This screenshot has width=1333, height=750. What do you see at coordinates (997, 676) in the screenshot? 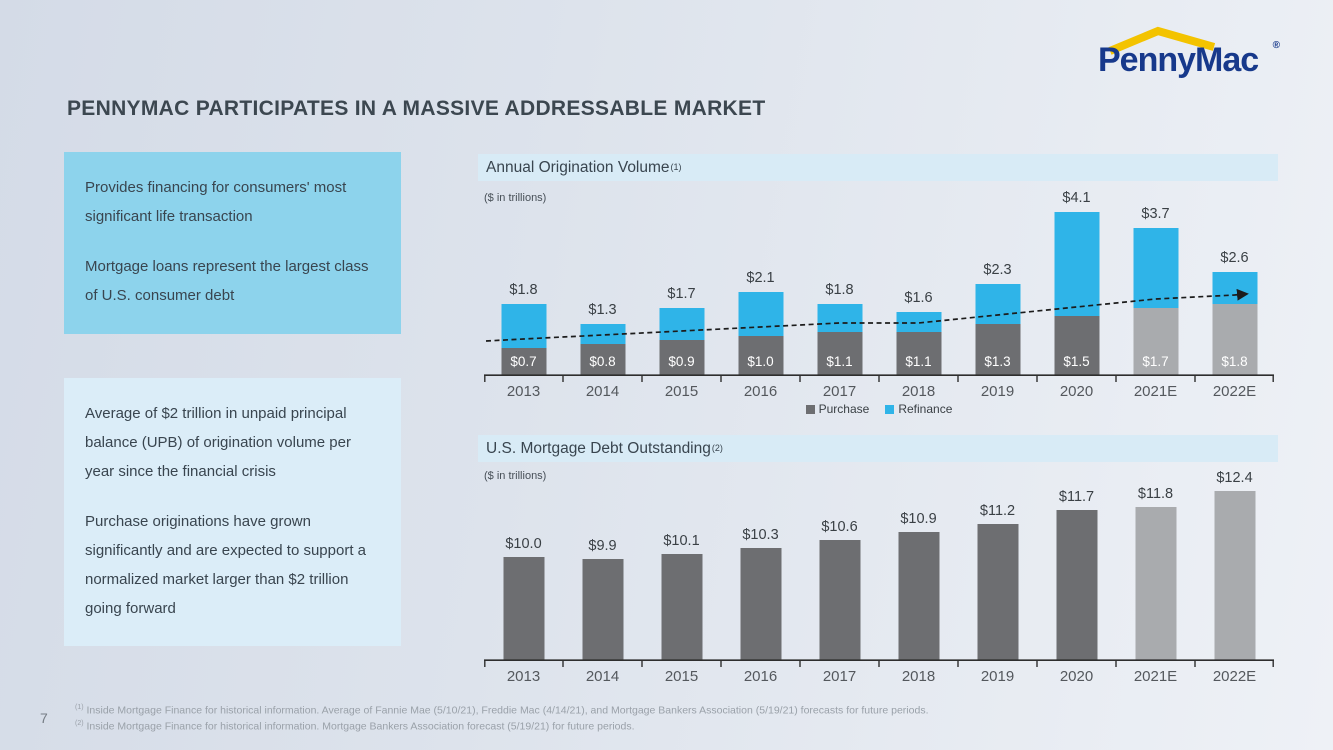
I see `chart2-x-label-2019: 2019` at bounding box center [997, 676].